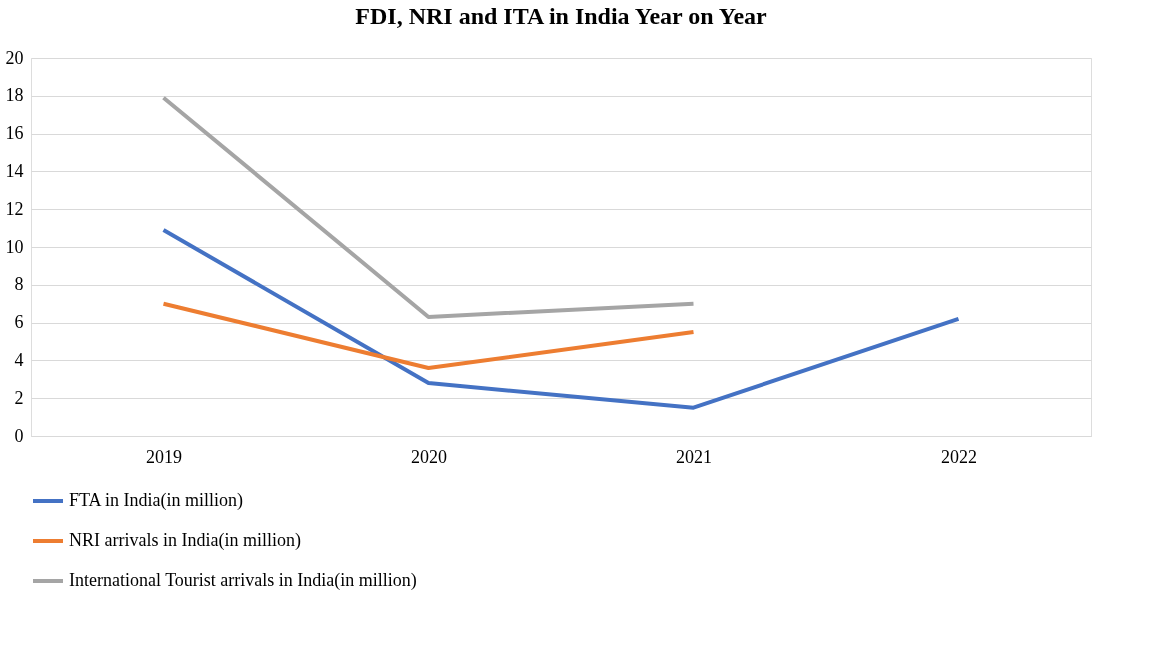 The image size is (1175, 664). I want to click on y-tick-label: 18, so click(14, 95).